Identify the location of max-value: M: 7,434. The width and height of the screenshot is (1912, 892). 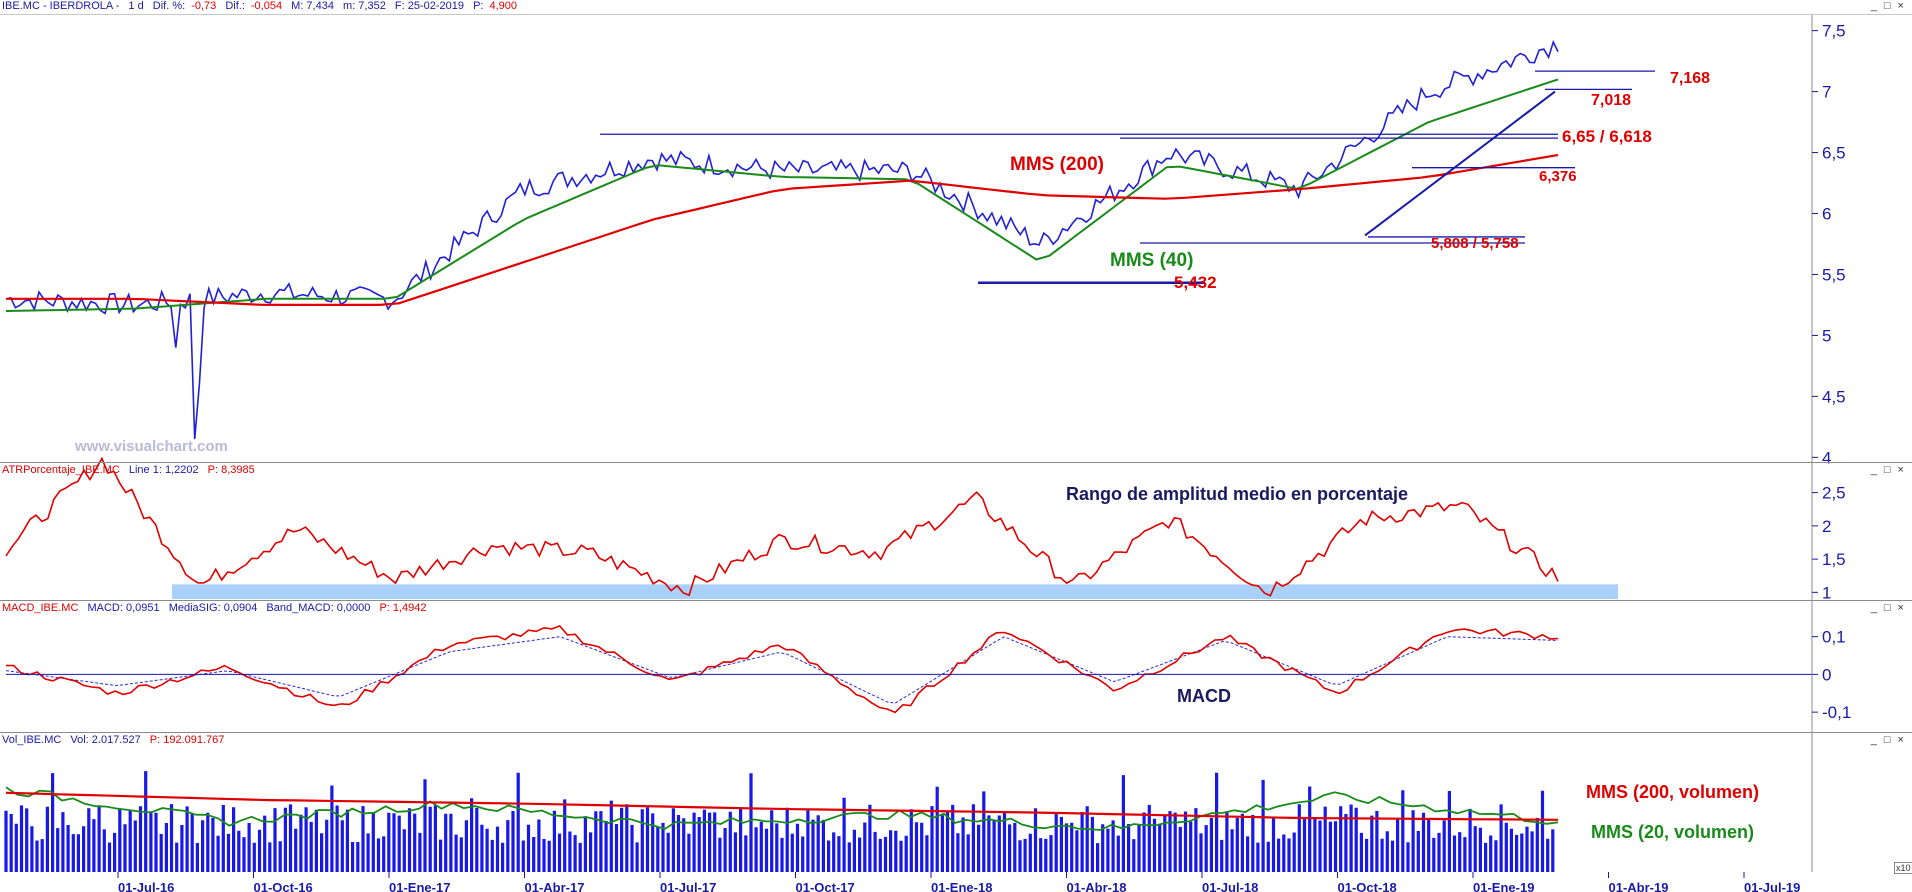
(312, 6).